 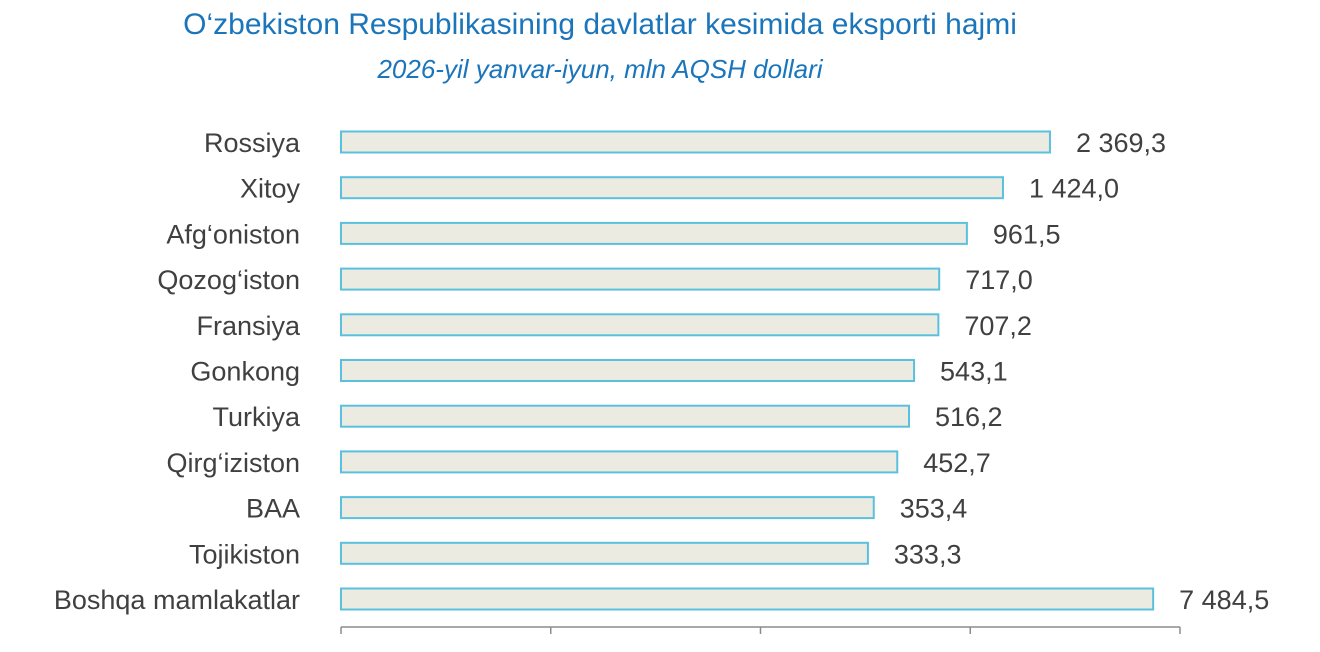 I want to click on value-label: 961,5, so click(x=1027, y=234).